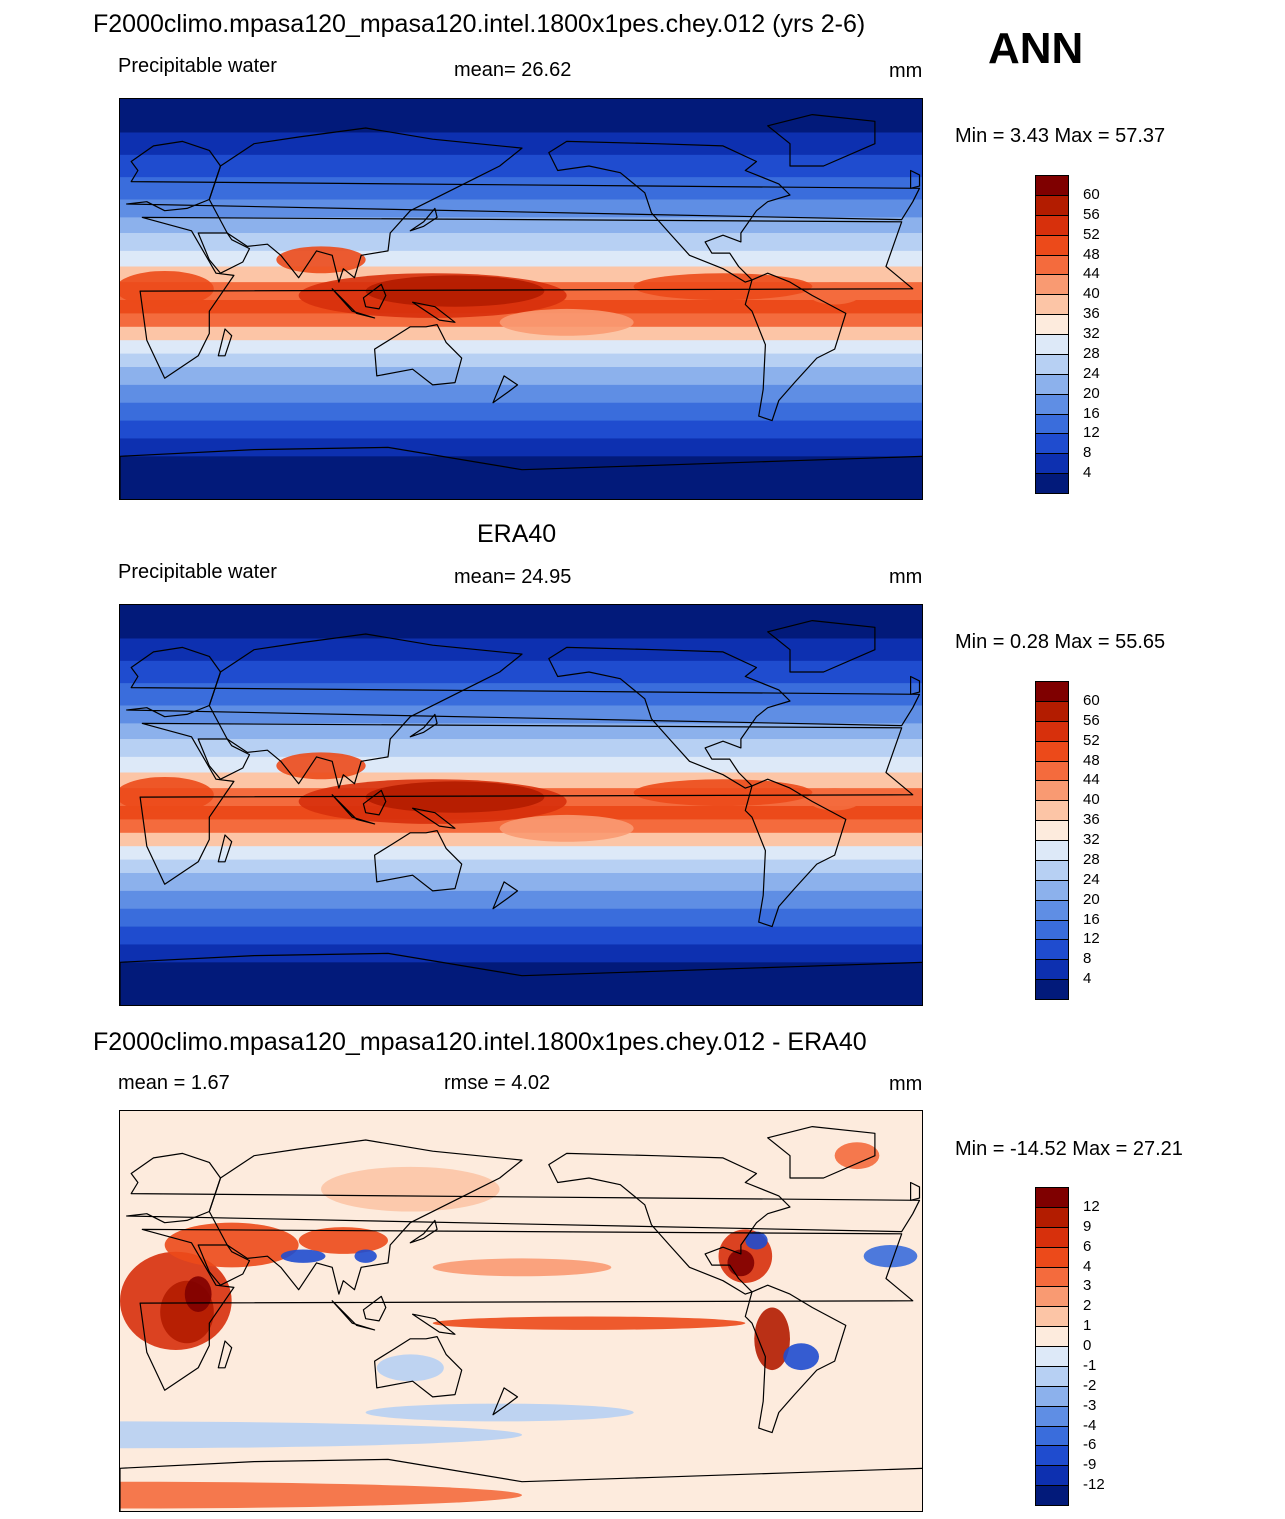  Describe the element at coordinates (1090, 1385) in the screenshot. I see `colorbar-tick-label: -2` at that location.